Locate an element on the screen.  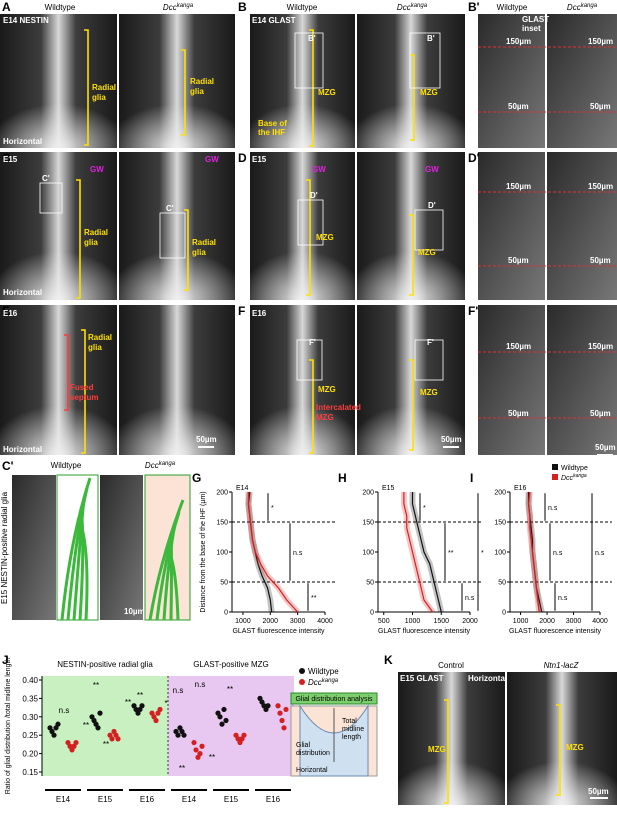
profile-band is located at coordinates (418, 553).